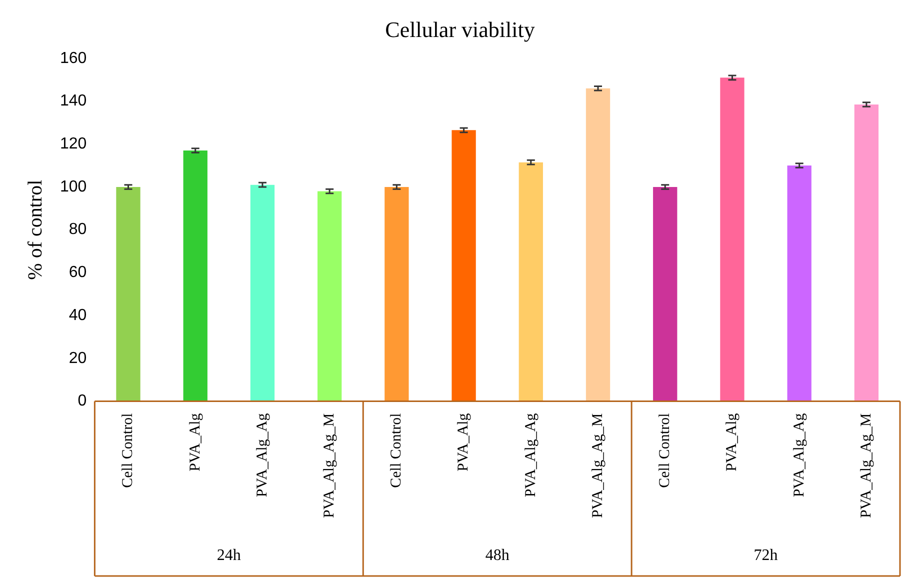 Image resolution: width=914 pixels, height=578 pixels. What do you see at coordinates (77, 358) in the screenshot?
I see `y-tick-label: 20` at bounding box center [77, 358].